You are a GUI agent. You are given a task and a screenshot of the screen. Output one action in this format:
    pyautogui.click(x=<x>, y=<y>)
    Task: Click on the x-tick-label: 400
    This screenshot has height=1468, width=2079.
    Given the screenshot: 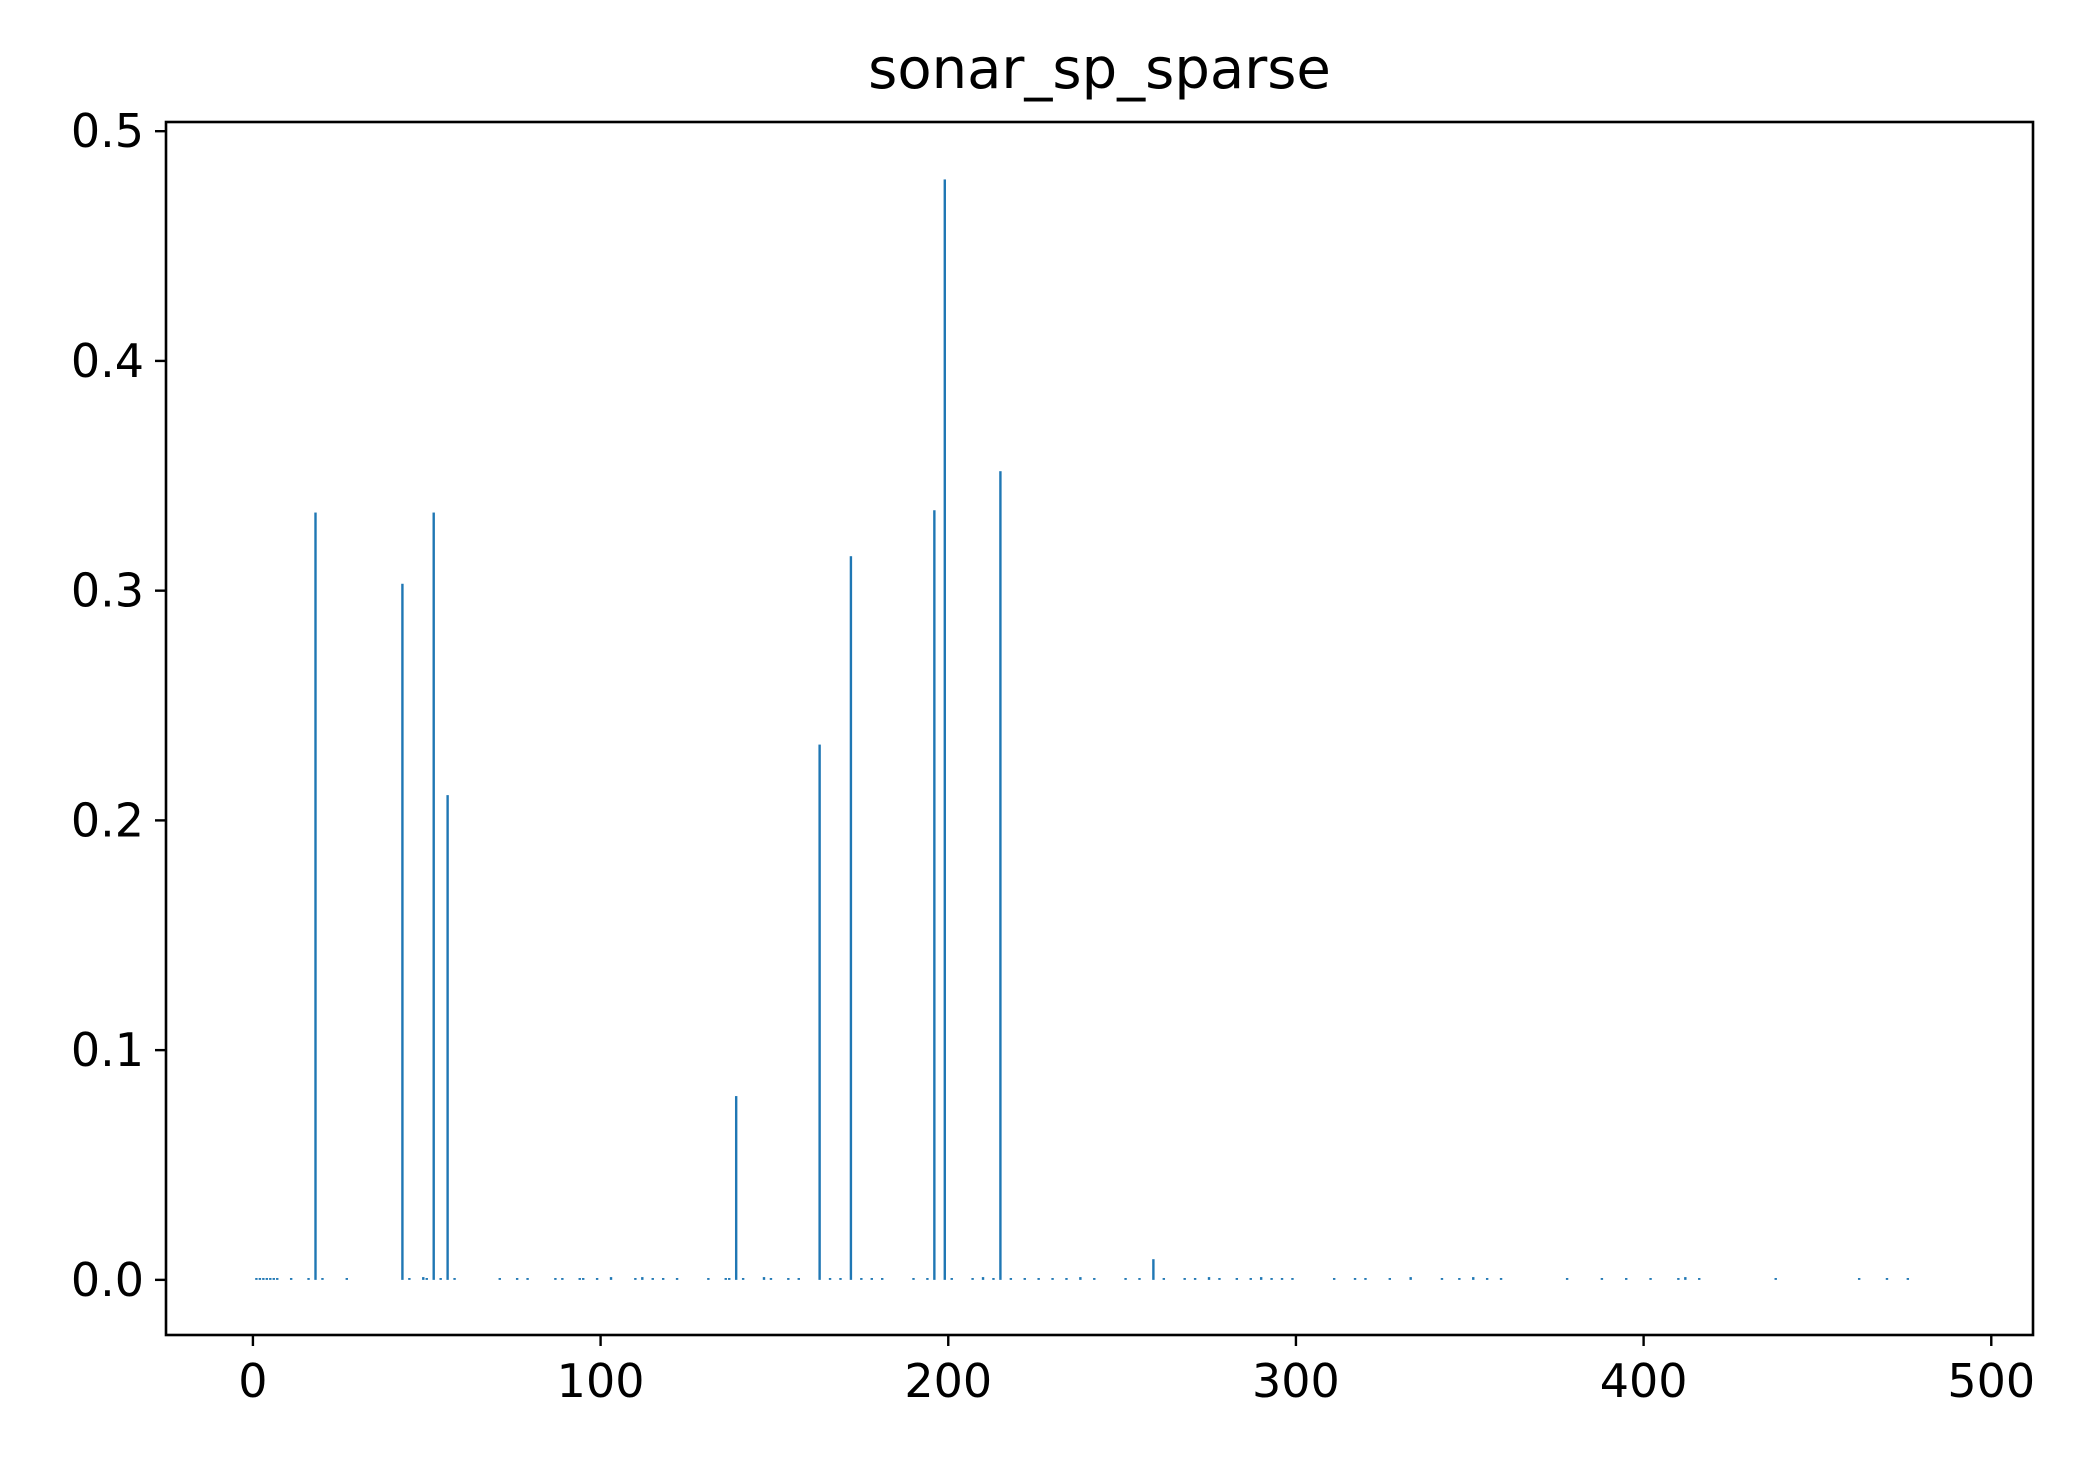 What is the action you would take?
    pyautogui.click(x=1644, y=1381)
    